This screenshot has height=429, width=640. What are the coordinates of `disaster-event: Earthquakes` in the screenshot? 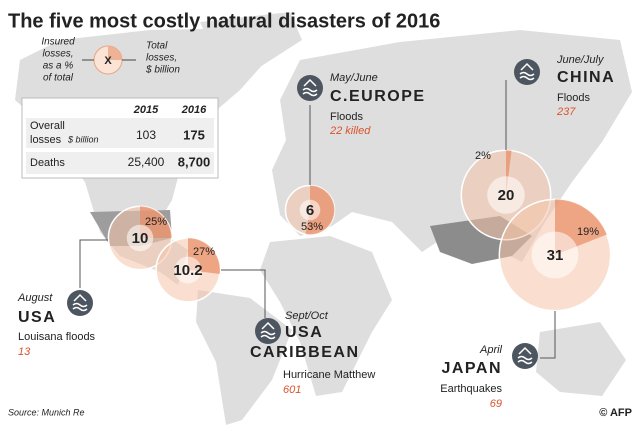 It's located at (471, 389).